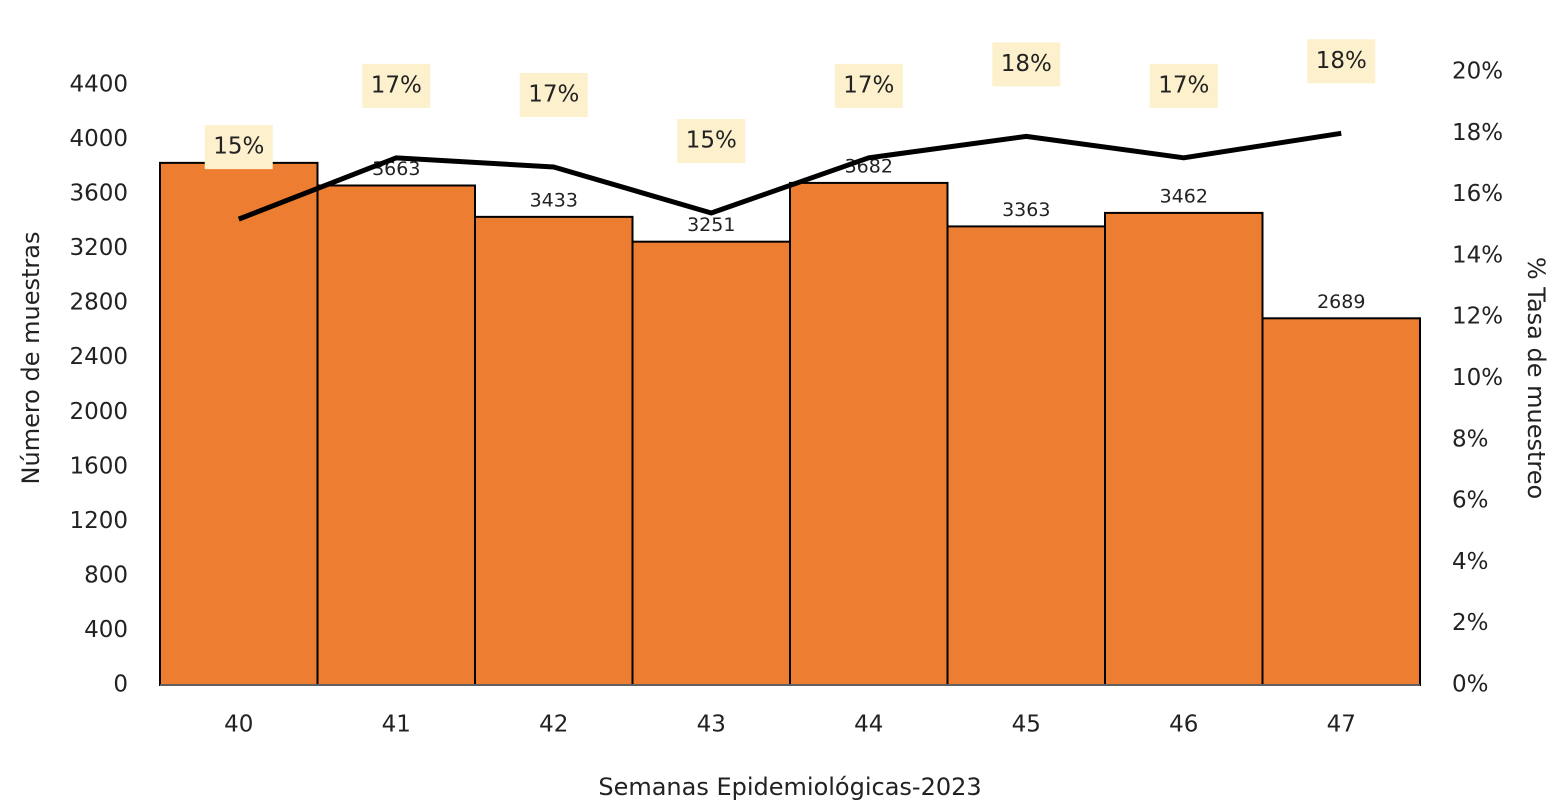 The width and height of the screenshot is (1550, 804). Describe the element at coordinates (868, 725) in the screenshot. I see `x-tick-label: 44` at that location.